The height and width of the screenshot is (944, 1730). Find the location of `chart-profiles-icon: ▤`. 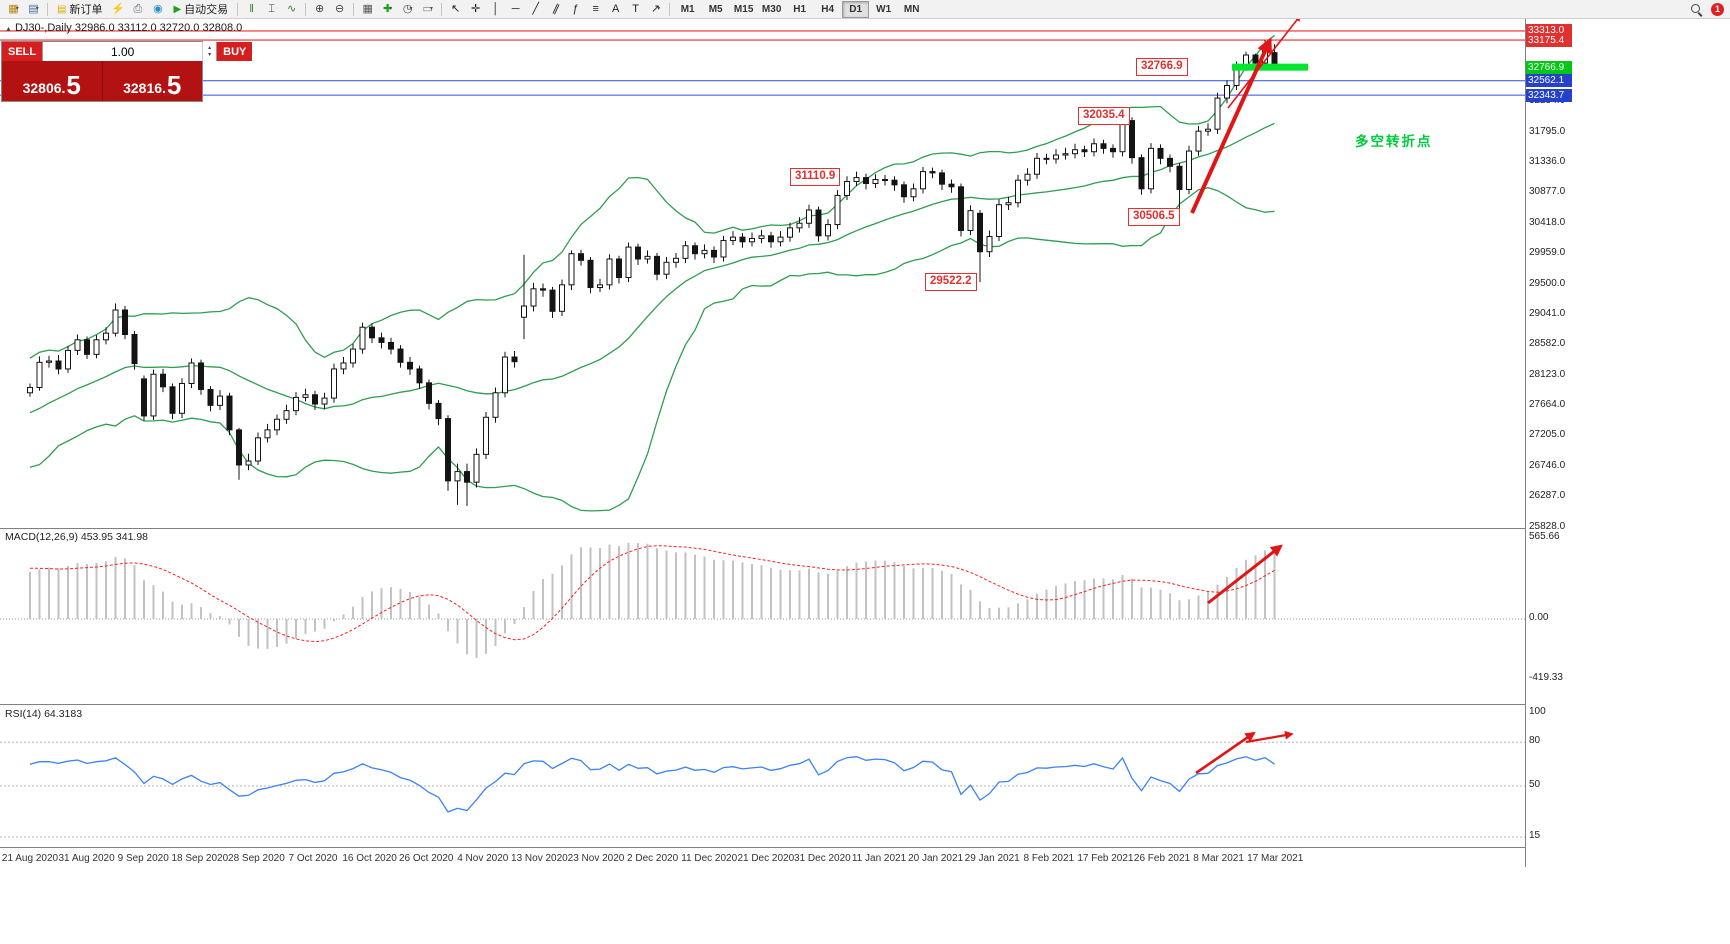

chart-profiles-icon: ▤ is located at coordinates (33, 8).